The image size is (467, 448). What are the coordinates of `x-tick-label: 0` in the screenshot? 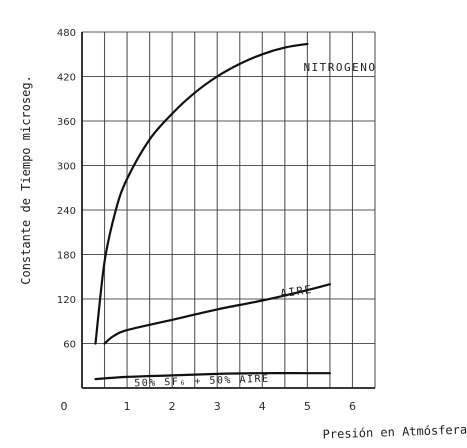 It's located at (64, 406).